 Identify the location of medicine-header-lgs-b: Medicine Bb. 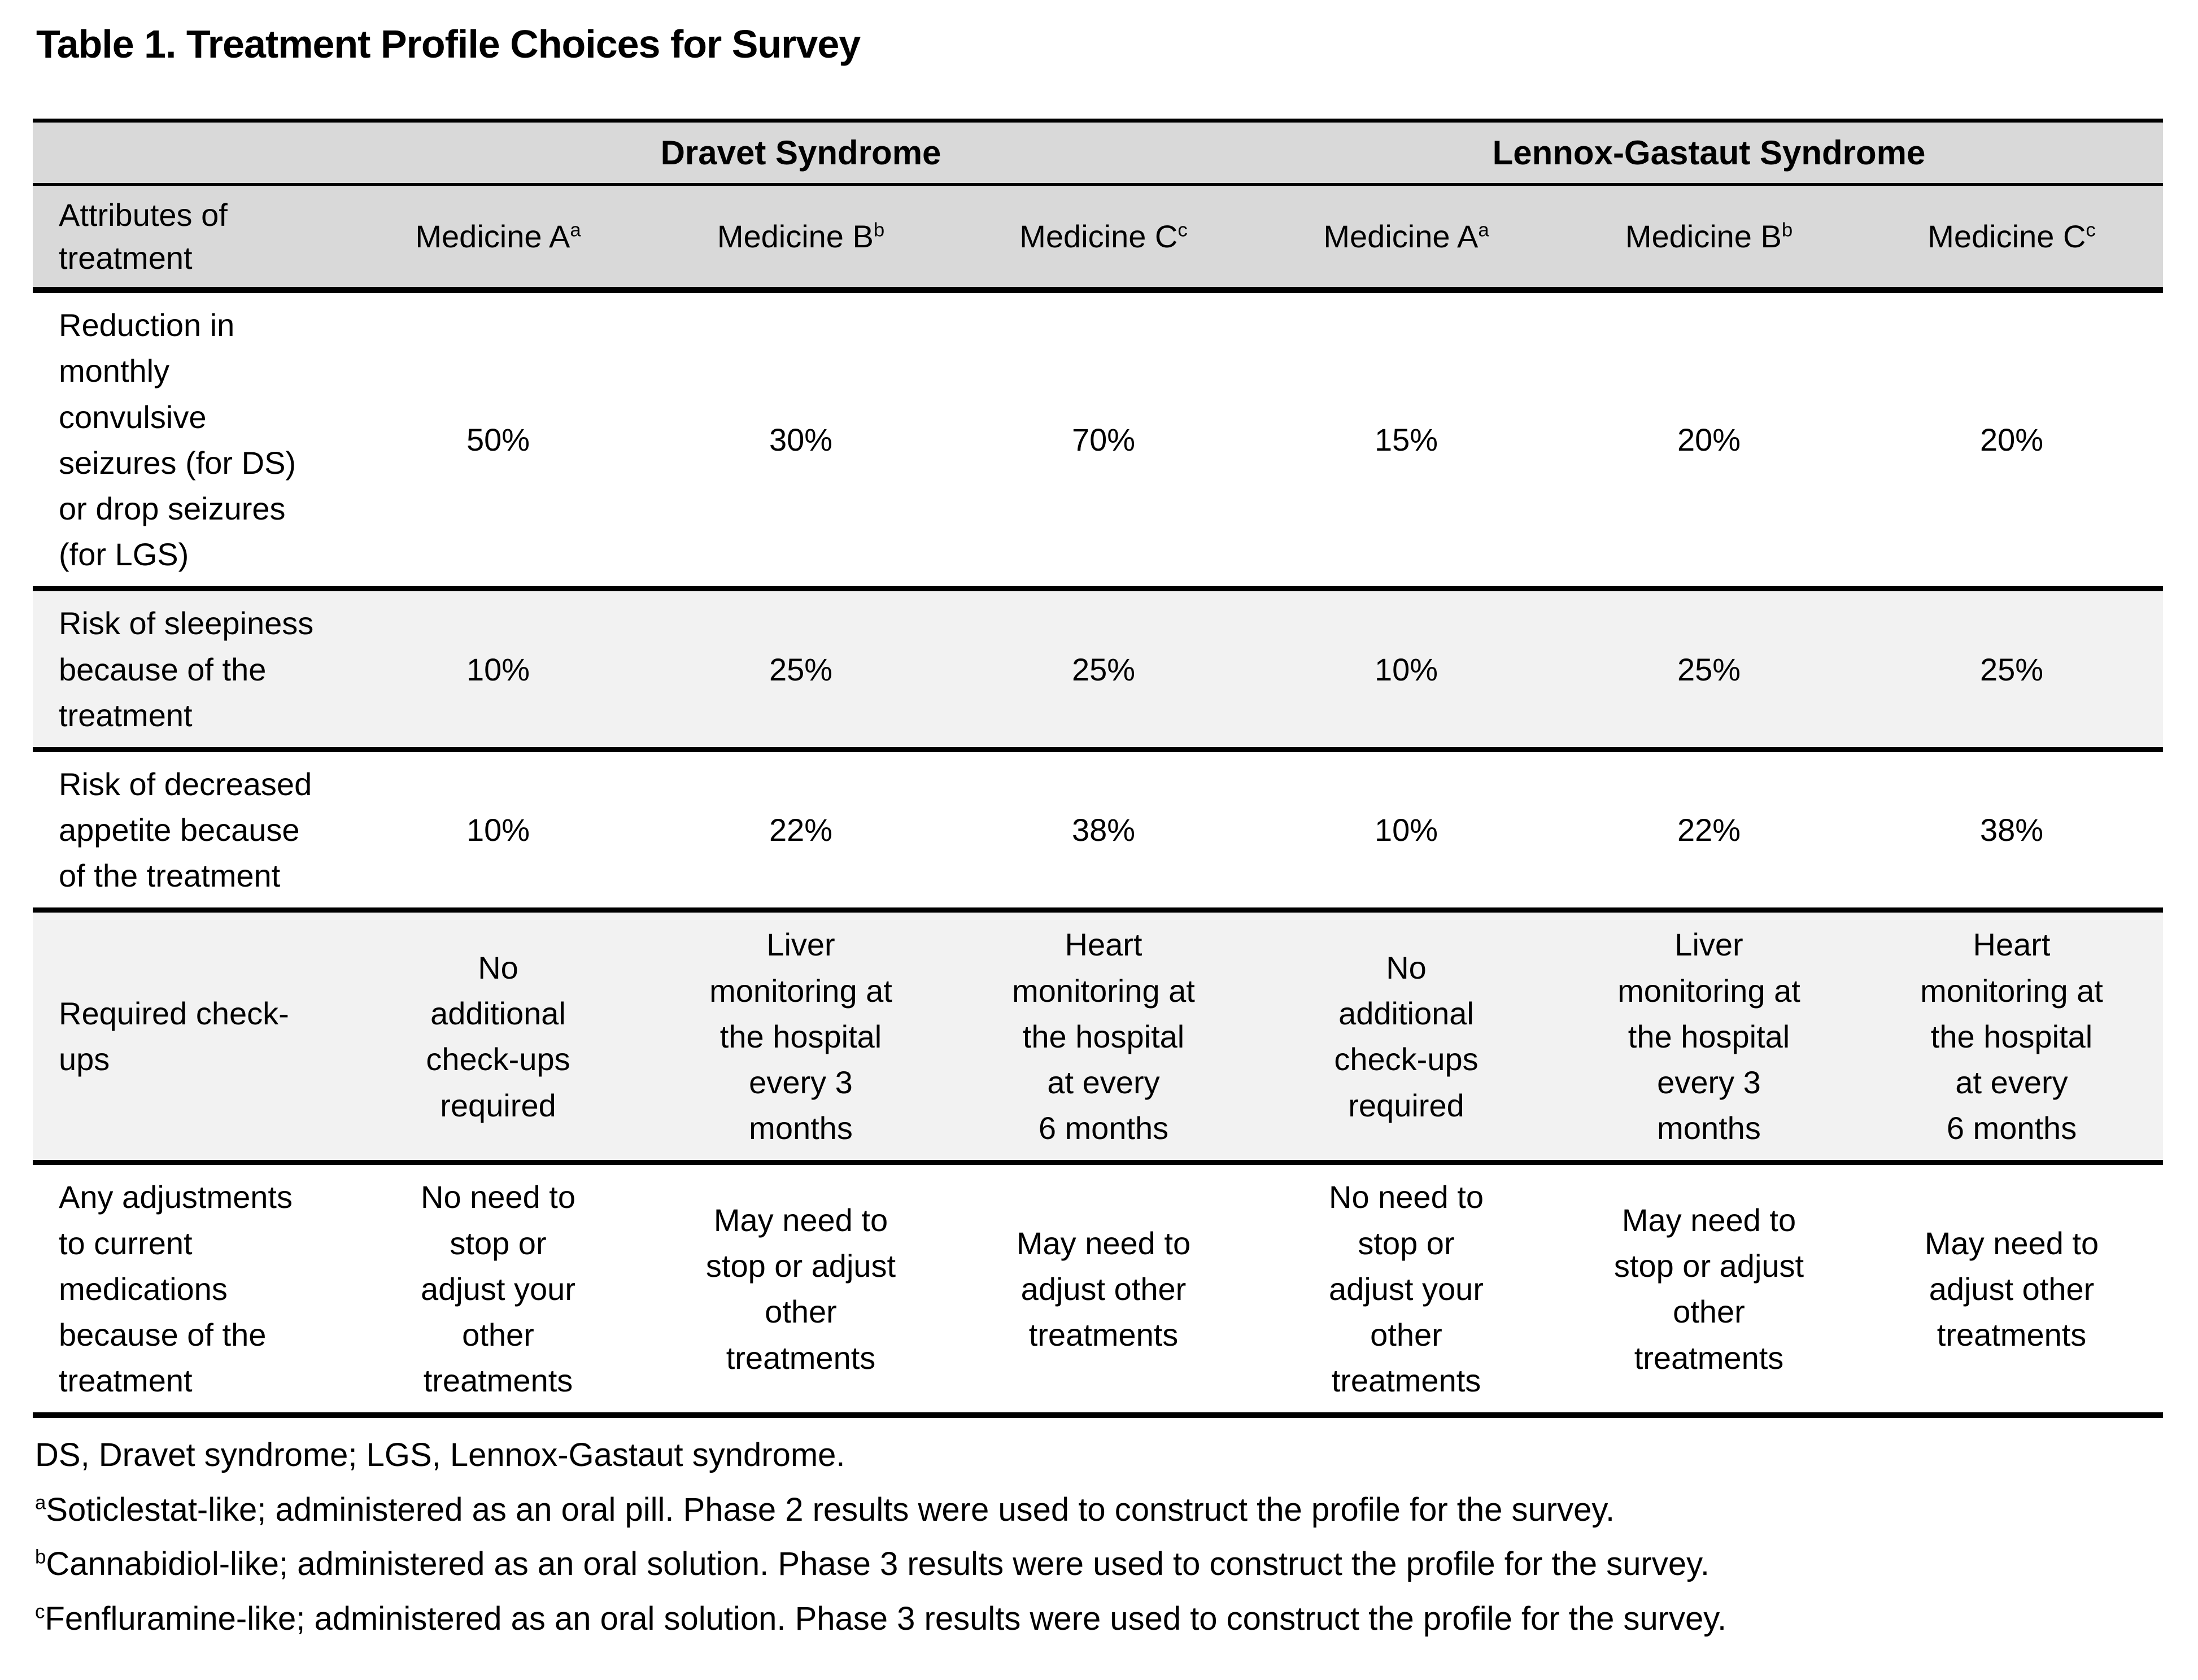
(1709, 239).